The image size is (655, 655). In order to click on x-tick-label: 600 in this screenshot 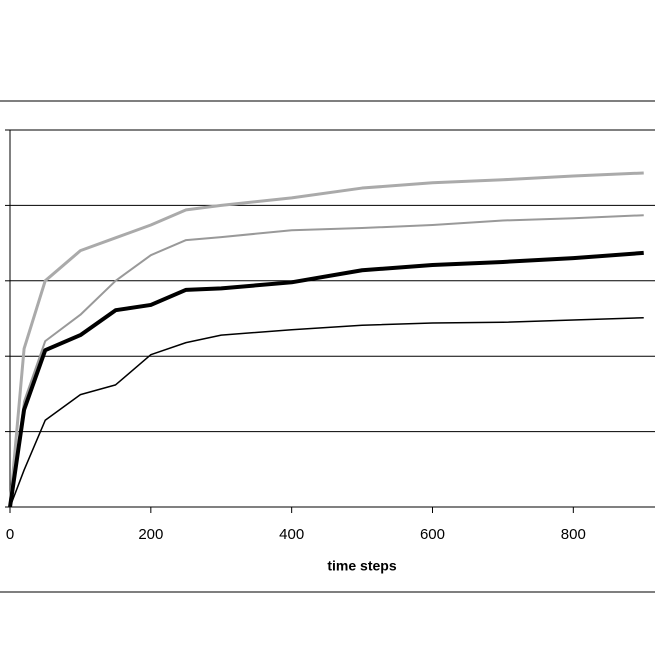, I will do `click(432, 534)`.